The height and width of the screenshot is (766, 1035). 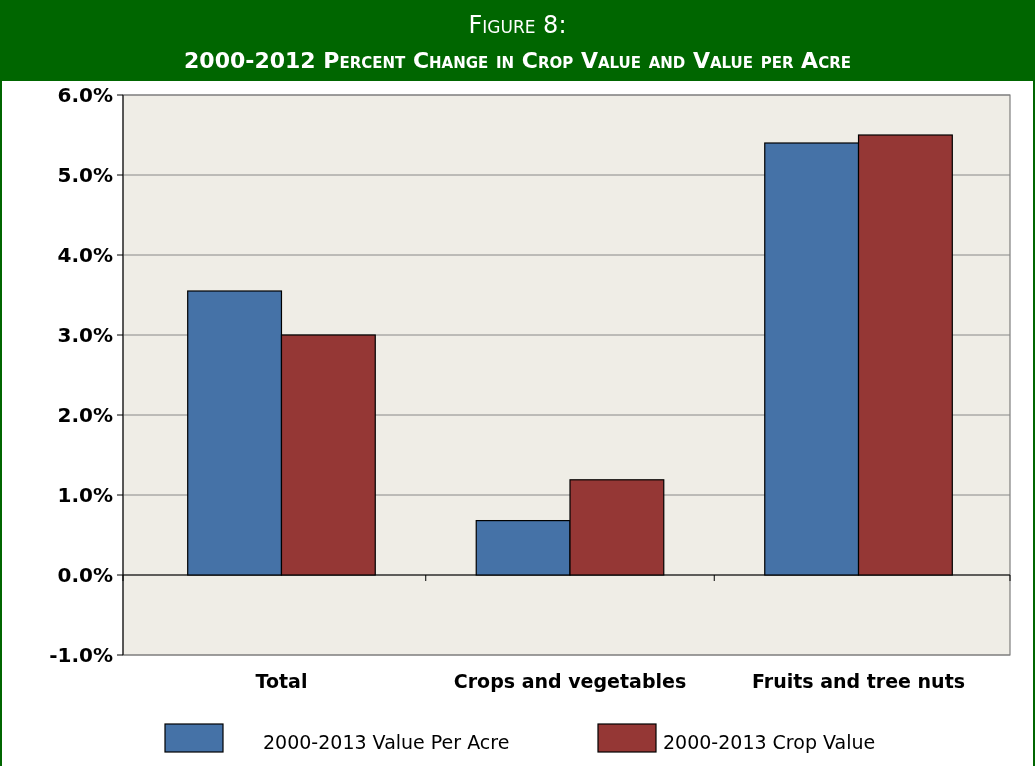 What do you see at coordinates (85, 95) in the screenshot?
I see `y-tick-label: 6.0%` at bounding box center [85, 95].